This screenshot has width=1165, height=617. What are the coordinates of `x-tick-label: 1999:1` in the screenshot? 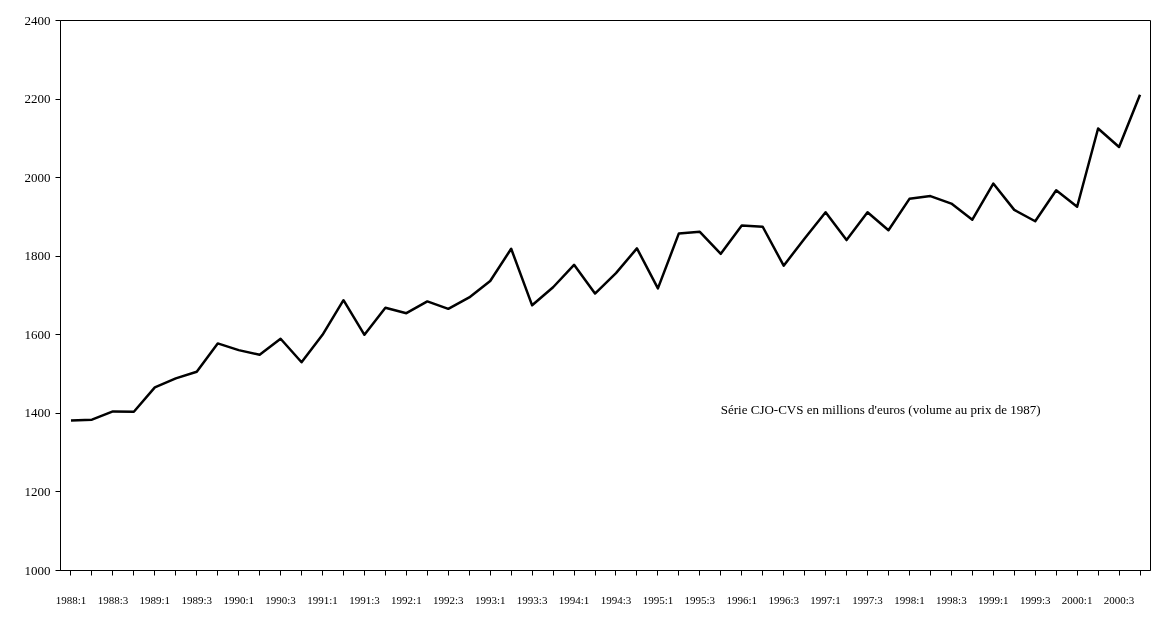 It's located at (993, 599).